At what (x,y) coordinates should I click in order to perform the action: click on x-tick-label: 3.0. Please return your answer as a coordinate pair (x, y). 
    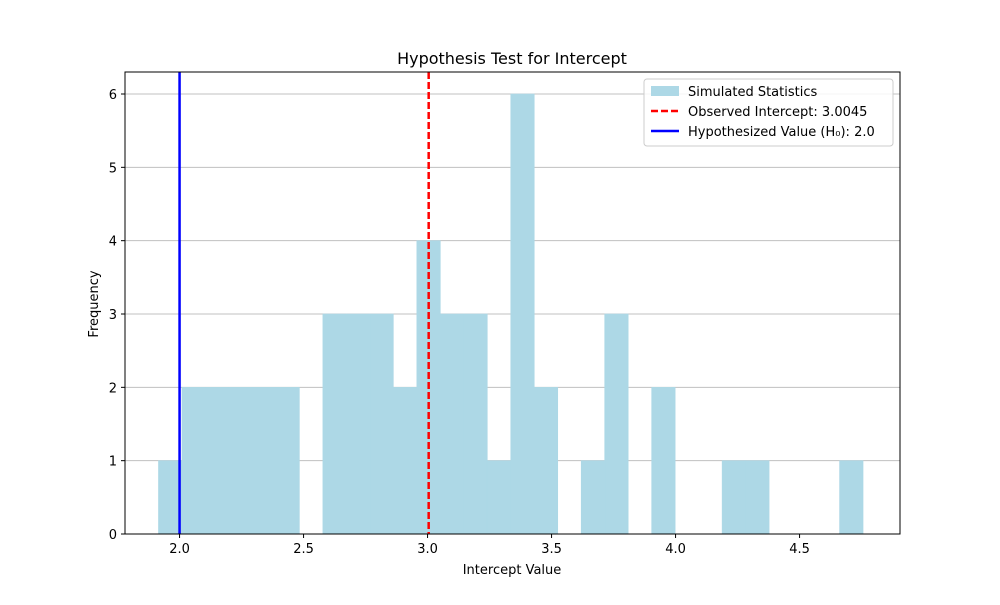
    Looking at the image, I should click on (427, 549).